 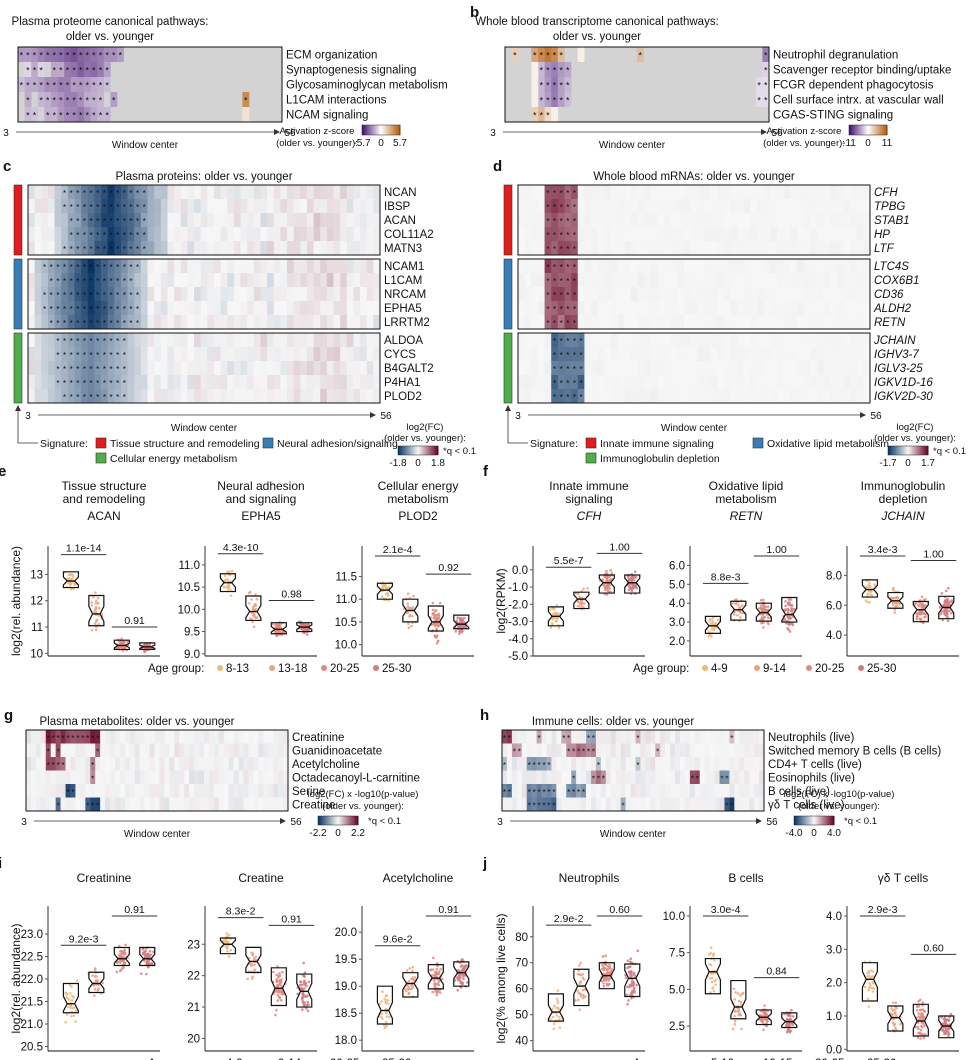 What do you see at coordinates (889, 207) in the screenshot?
I see `gene-label: TPBG` at bounding box center [889, 207].